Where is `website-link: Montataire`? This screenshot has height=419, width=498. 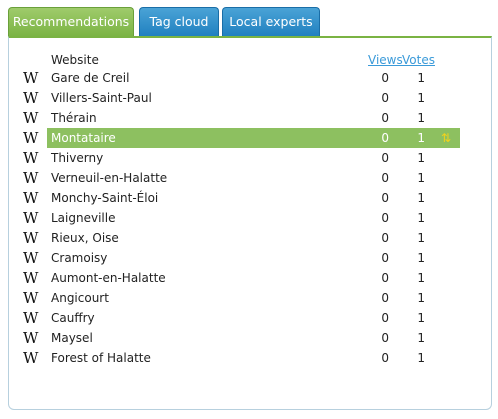 website-link: Montataire is located at coordinates (83, 138).